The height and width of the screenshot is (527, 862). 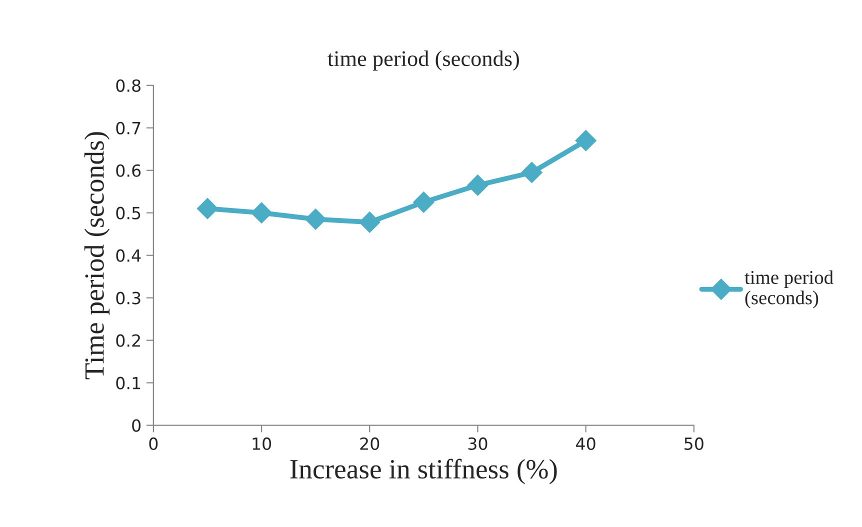 What do you see at coordinates (128, 255) in the screenshot?
I see `y-tick-label: 0.4` at bounding box center [128, 255].